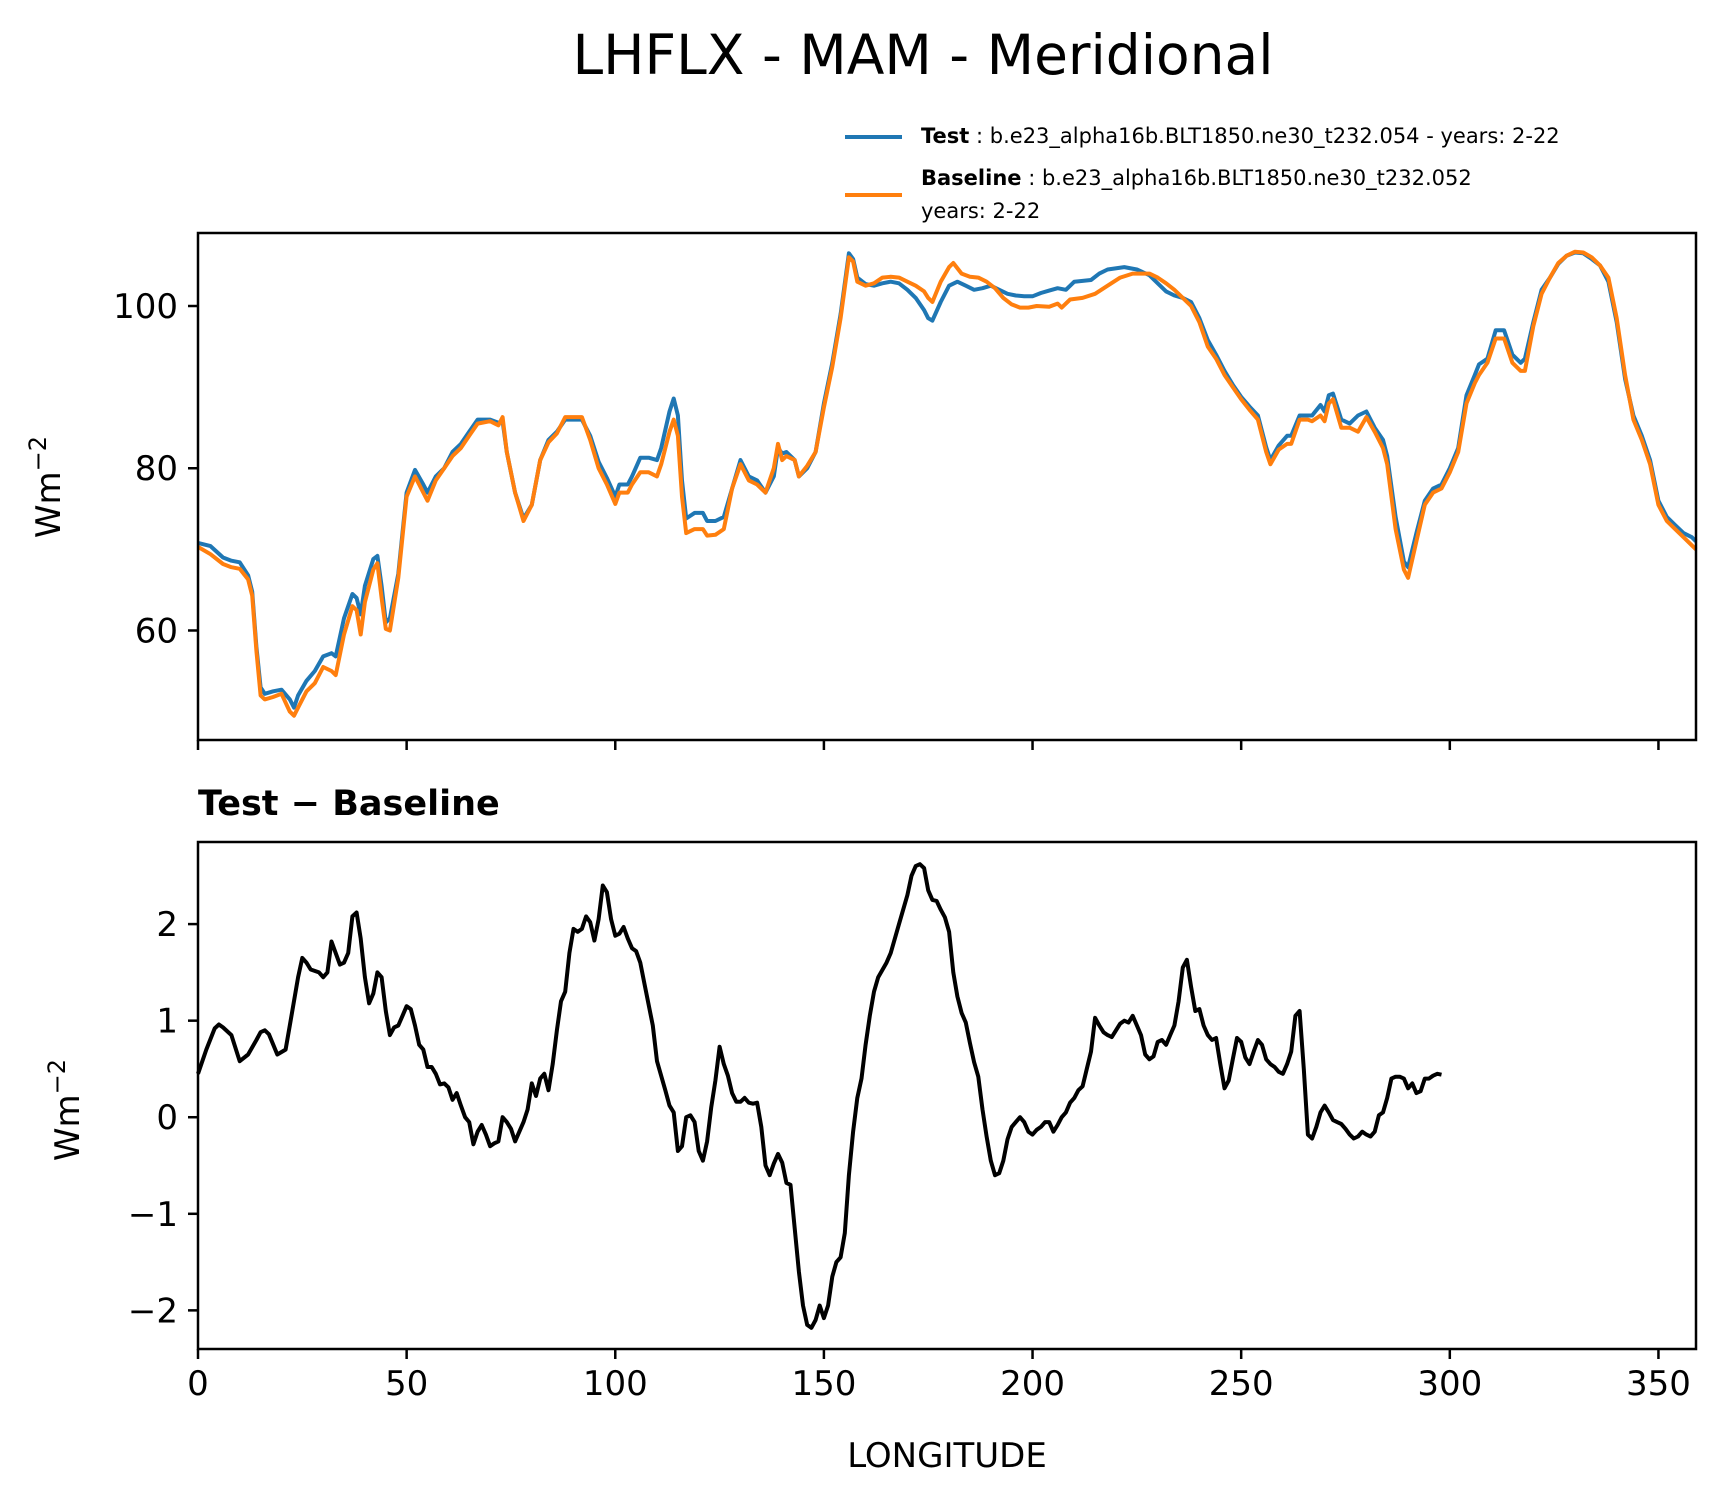 The image size is (1717, 1496). I want to click on y-tick-label: 2, so click(167, 925).